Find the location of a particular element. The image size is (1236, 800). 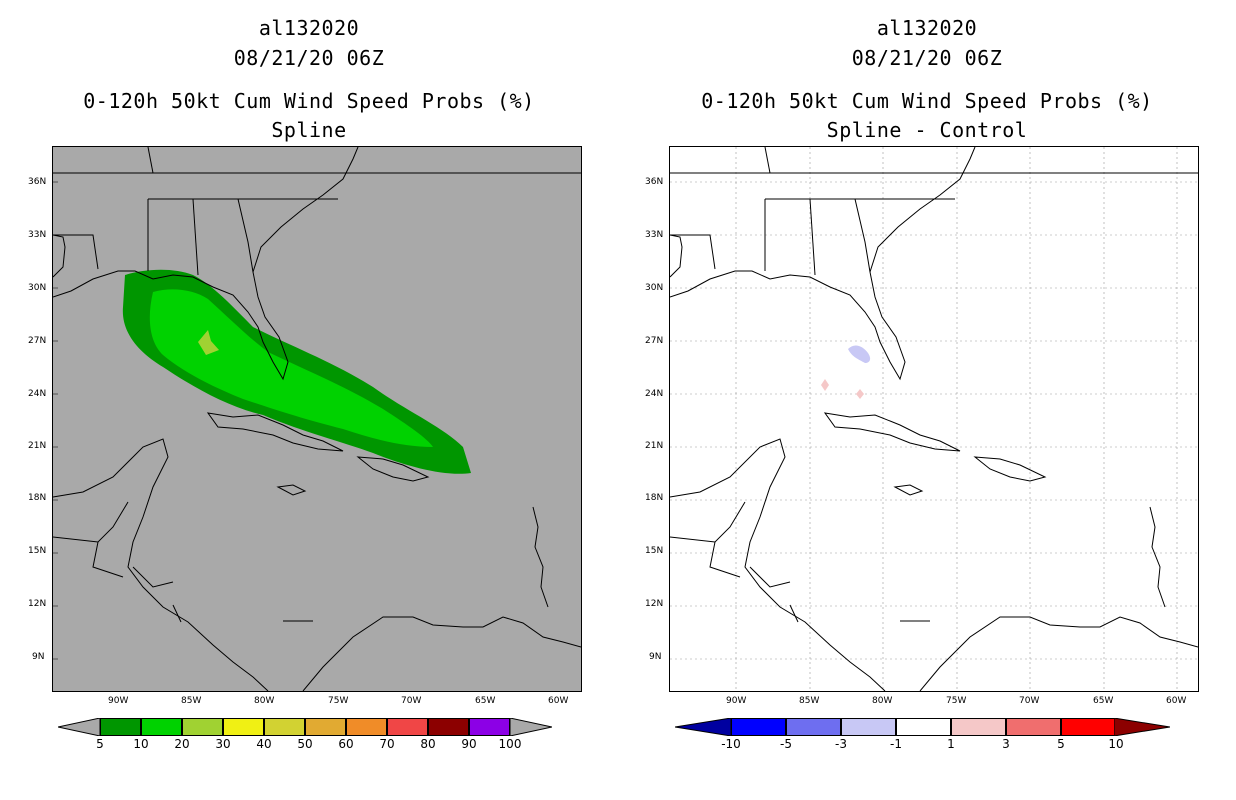

colorbar-label: -10 is located at coordinates (731, 744).